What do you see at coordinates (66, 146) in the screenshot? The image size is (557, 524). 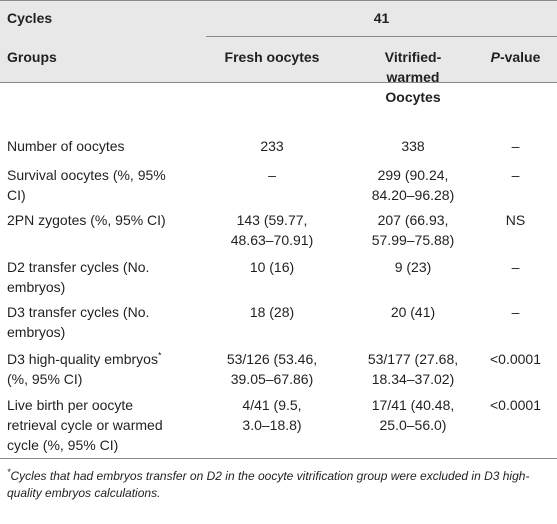 I see `row-label: Number of oocytes` at bounding box center [66, 146].